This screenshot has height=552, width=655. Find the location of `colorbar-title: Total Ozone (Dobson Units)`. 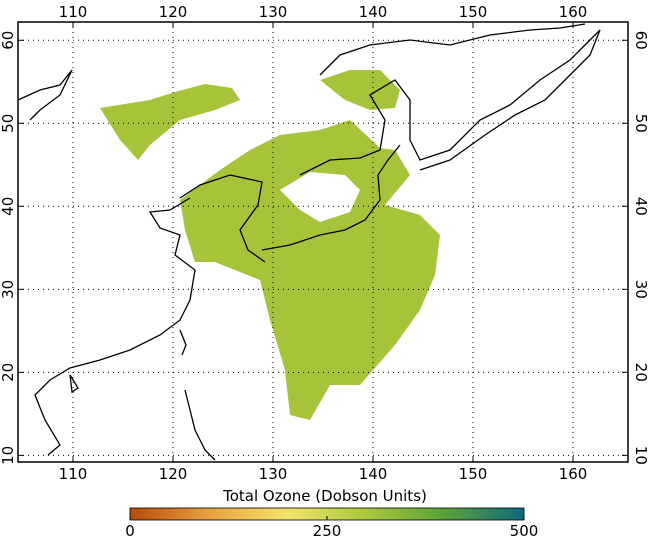

colorbar-title: Total Ozone (Dobson Units) is located at coordinates (324, 496).